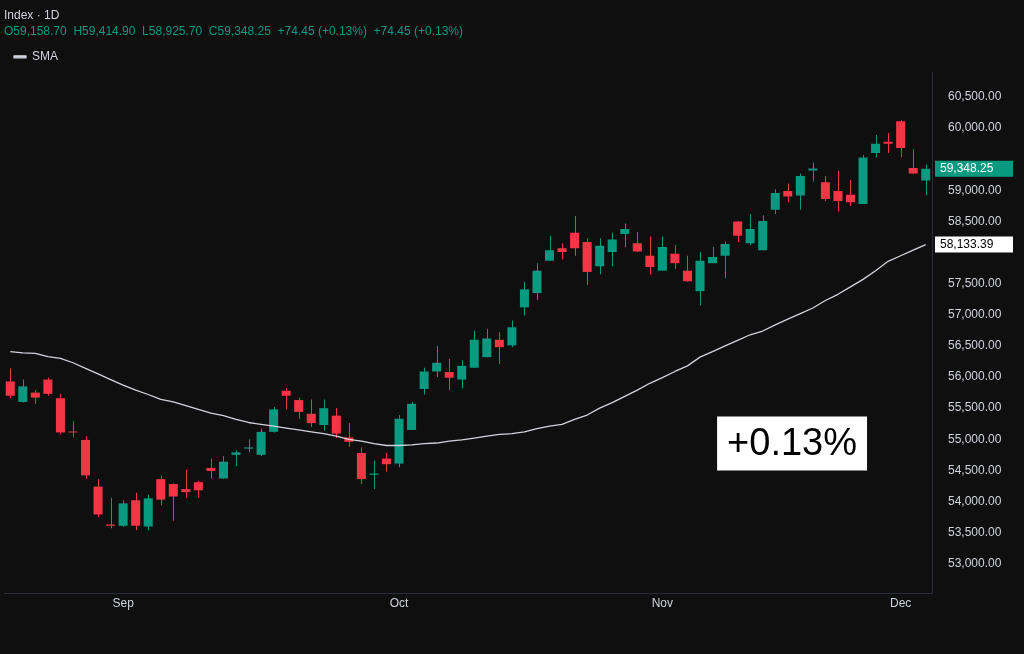 The width and height of the screenshot is (1024, 654). What do you see at coordinates (975, 407) in the screenshot?
I see `y-tick-label: 55,500.00` at bounding box center [975, 407].